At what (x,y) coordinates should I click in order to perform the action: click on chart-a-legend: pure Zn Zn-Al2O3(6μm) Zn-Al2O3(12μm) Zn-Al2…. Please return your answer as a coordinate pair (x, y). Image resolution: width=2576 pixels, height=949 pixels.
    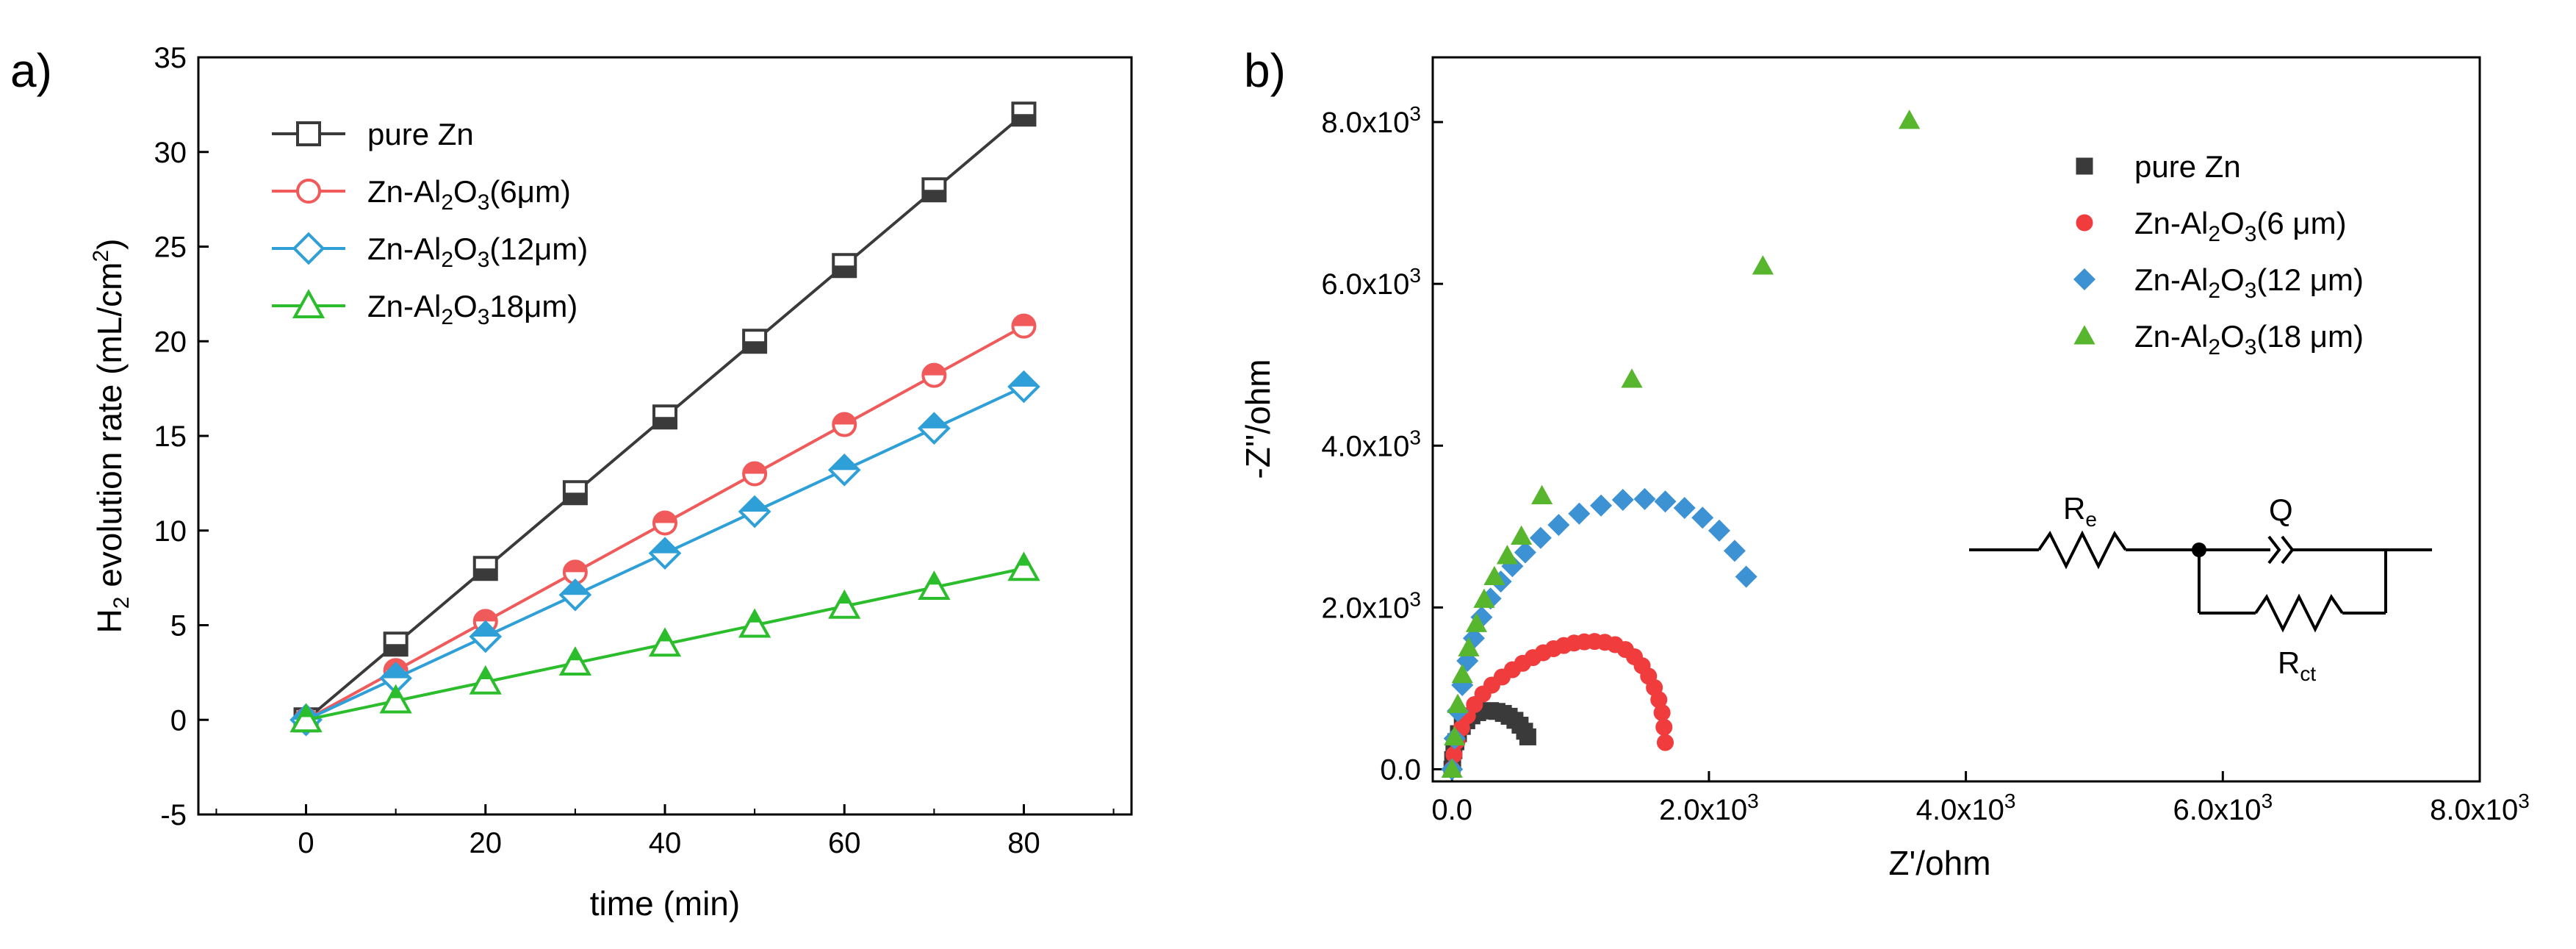
    Looking at the image, I should click on (430, 223).